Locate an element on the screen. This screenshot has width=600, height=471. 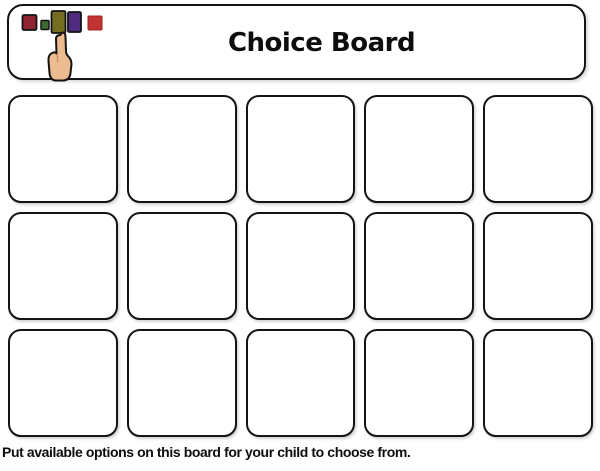
hand-crease-line is located at coordinates (57, 58).